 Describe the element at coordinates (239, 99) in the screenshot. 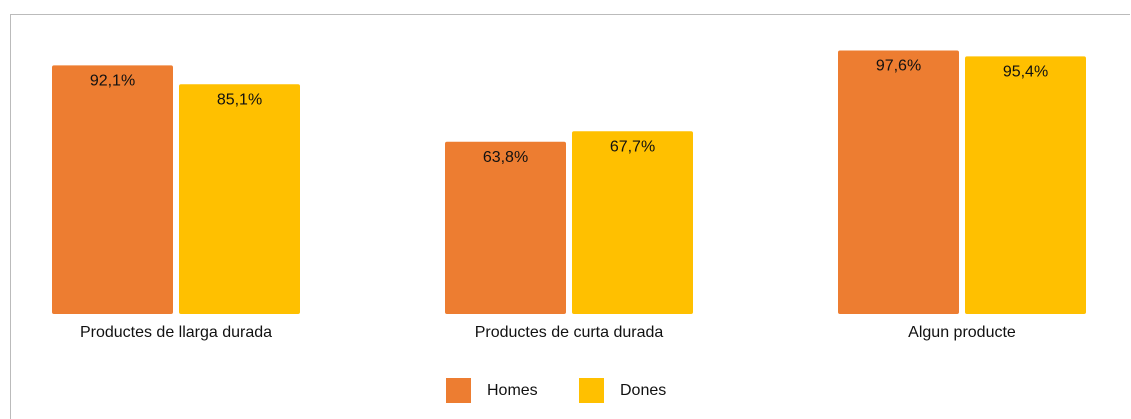

I see `data-label: 85,1%` at that location.